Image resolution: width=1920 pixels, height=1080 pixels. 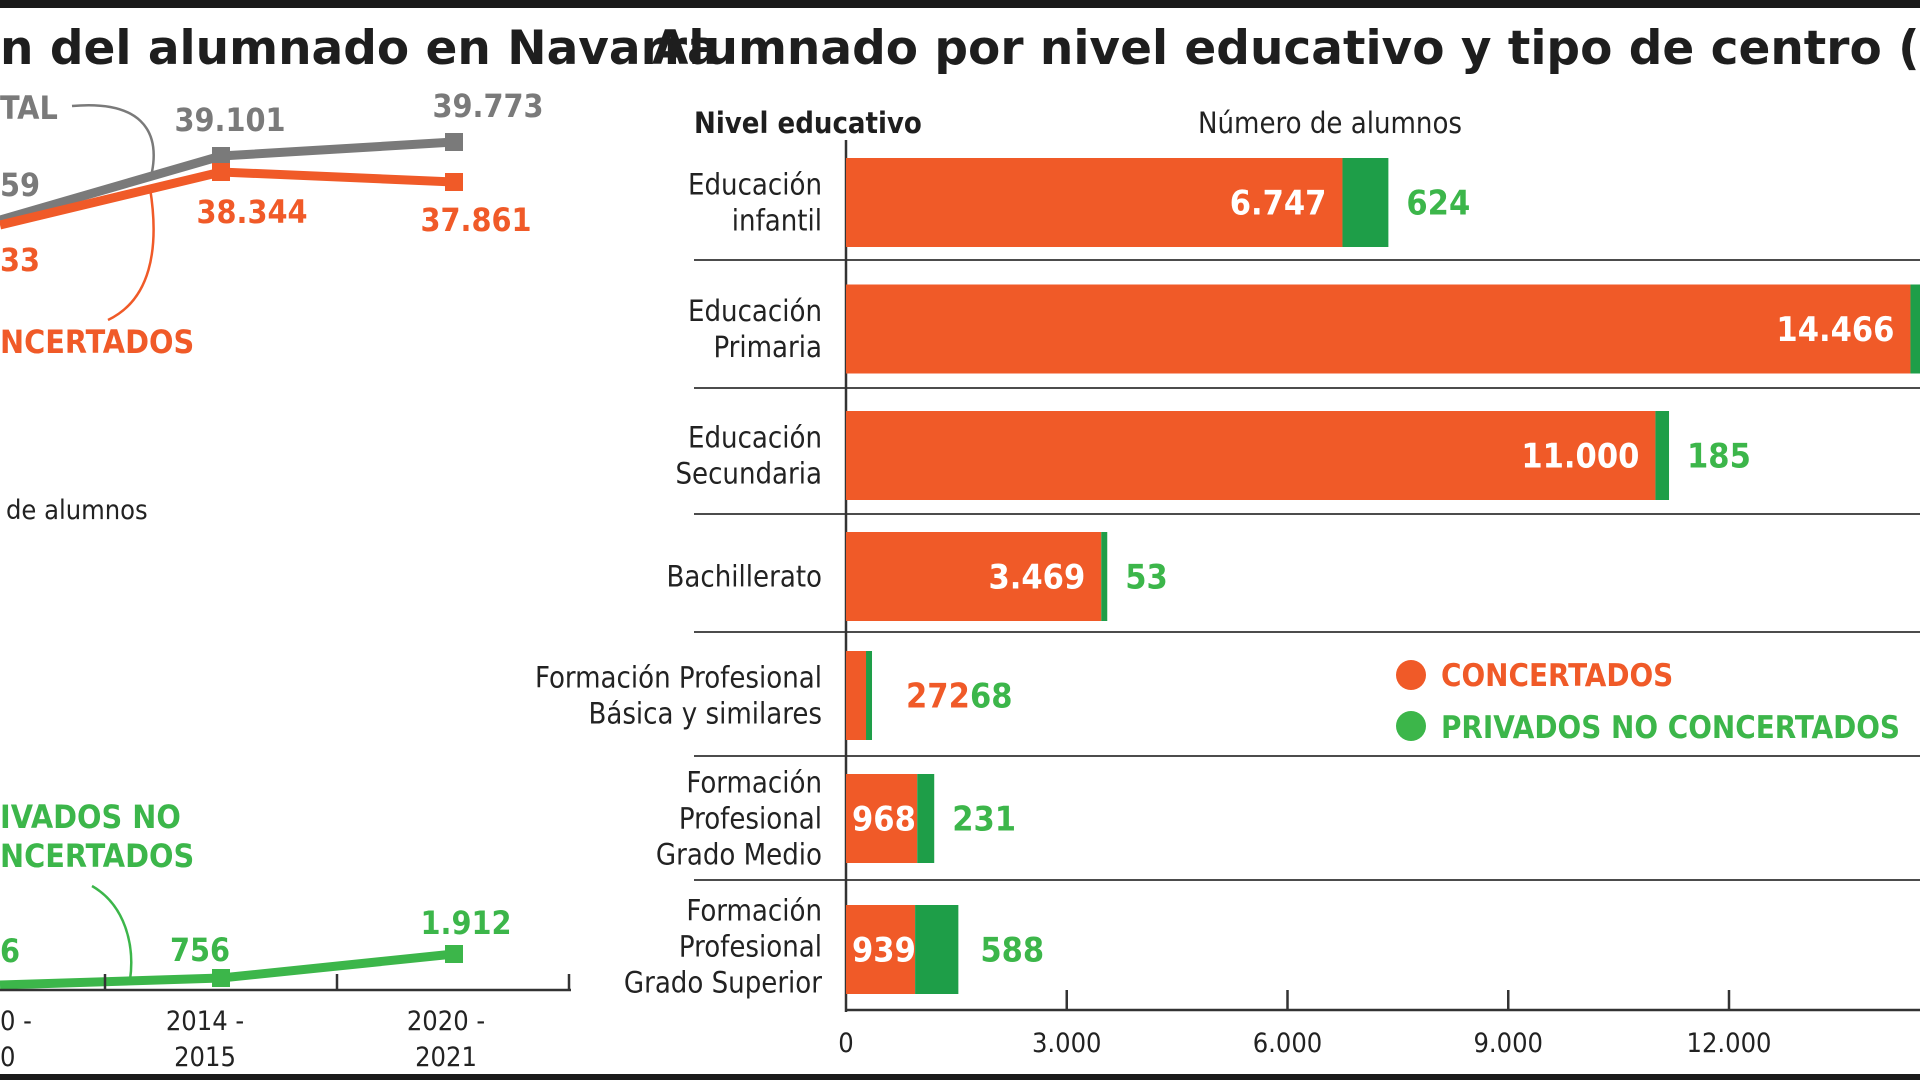 I want to click on left-x-tick-label-2014-b: 2015, so click(x=205, y=1057).